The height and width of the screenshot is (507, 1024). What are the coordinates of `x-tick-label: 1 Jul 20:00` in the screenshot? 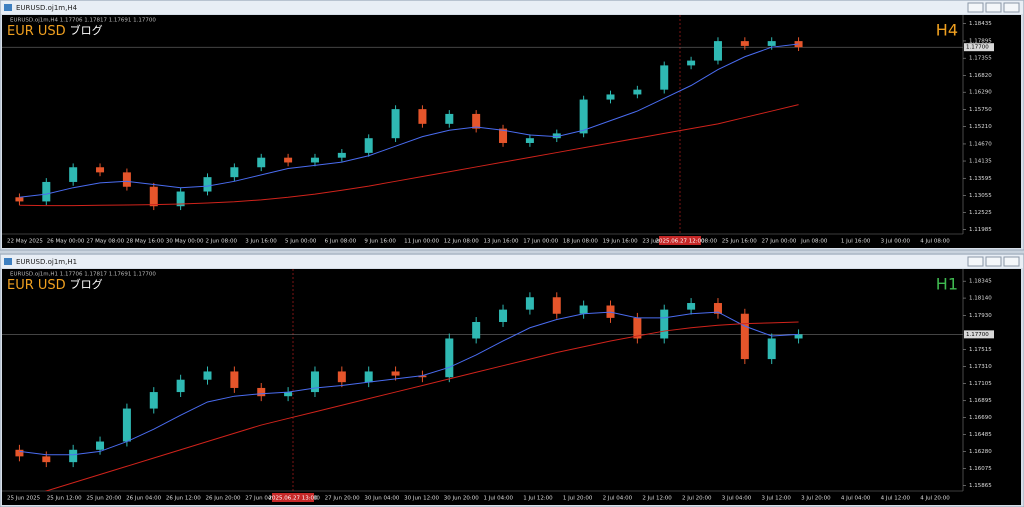 It's located at (578, 499).